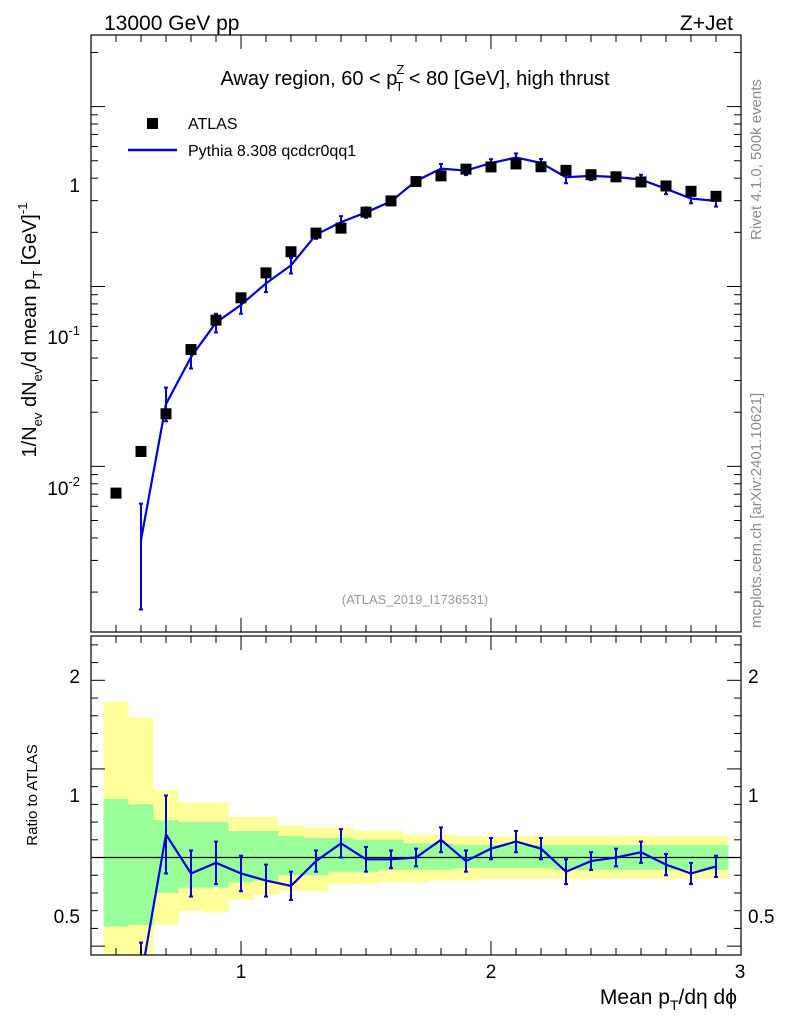  I want to click on header-left: 13000 GeV pp, so click(171, 23).